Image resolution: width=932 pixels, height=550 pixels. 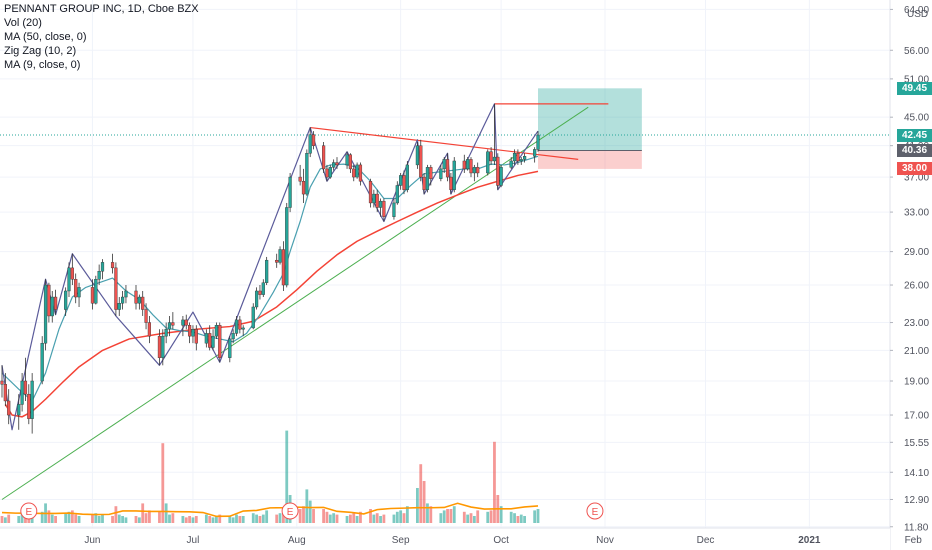 I want to click on time-axis-bg, so click(x=445, y=539).